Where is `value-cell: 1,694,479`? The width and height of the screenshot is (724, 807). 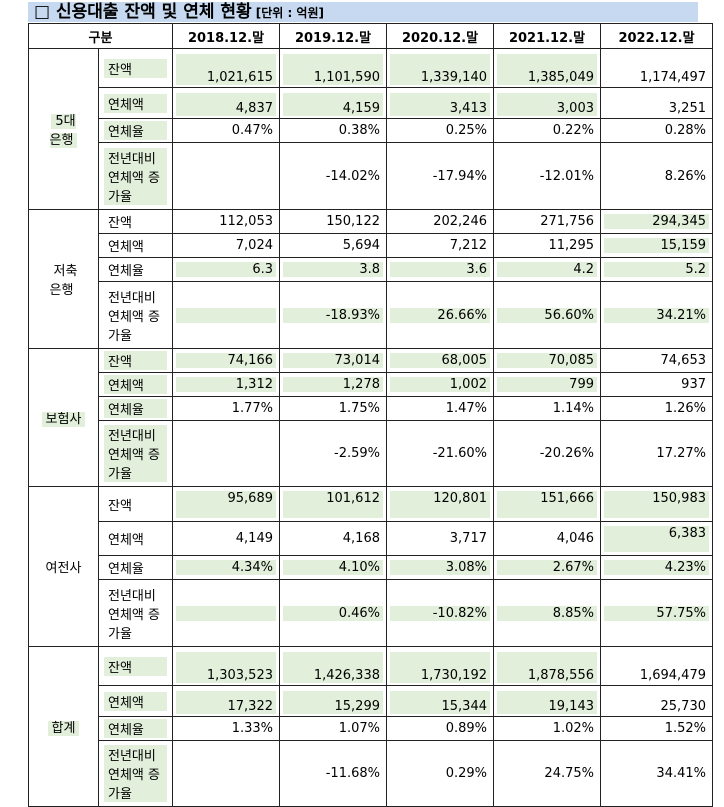
value-cell: 1,694,479 is located at coordinates (656, 666).